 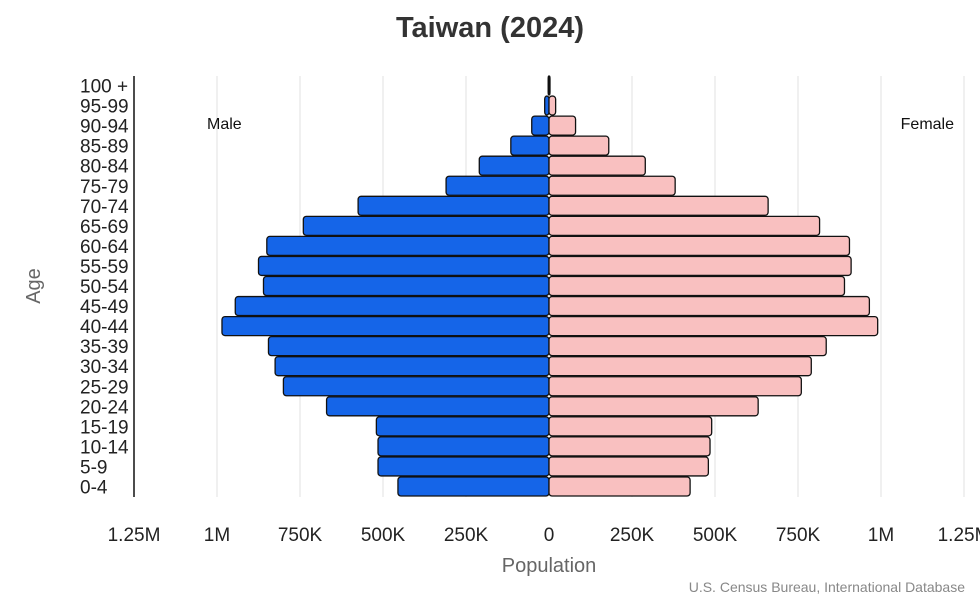 I want to click on y-tick-label: 65-69, so click(x=104, y=227).